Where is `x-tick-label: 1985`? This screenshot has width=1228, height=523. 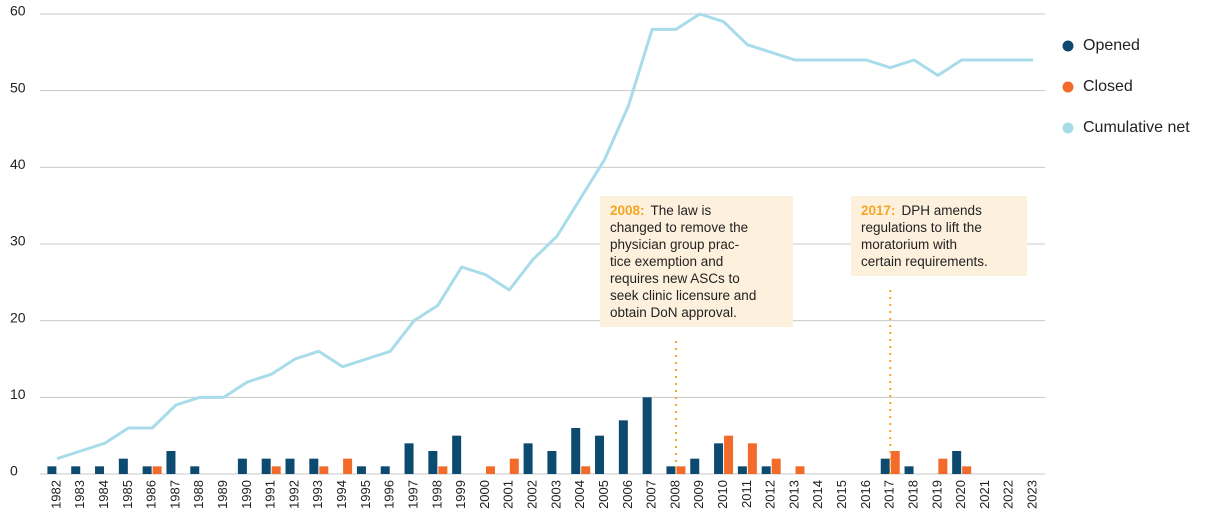
x-tick-label: 1985 is located at coordinates (127, 494).